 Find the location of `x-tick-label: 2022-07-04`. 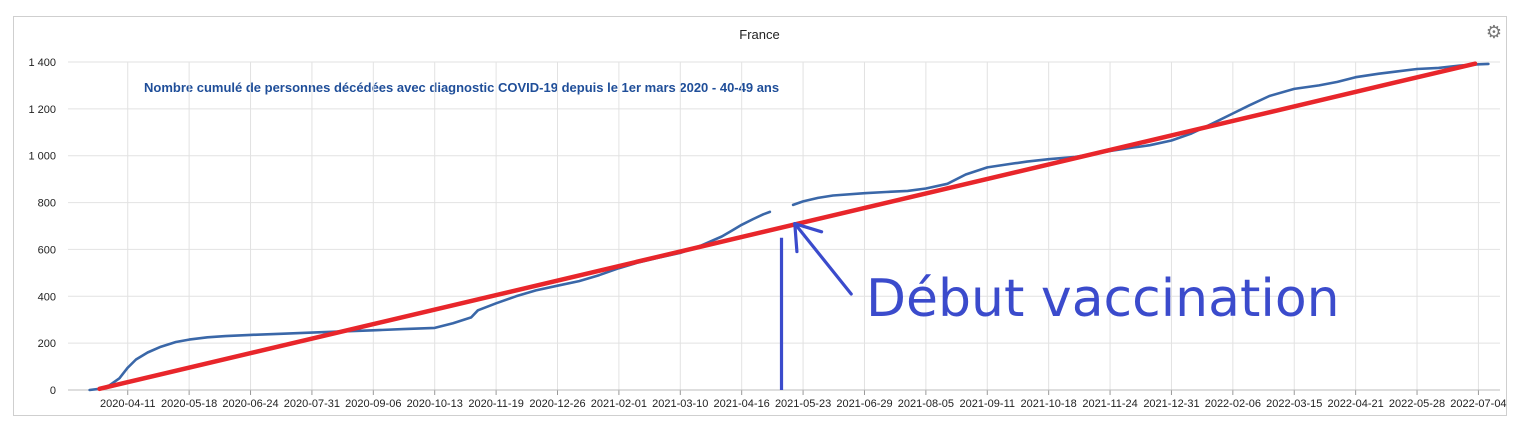

x-tick-label: 2022-07-04 is located at coordinates (1478, 404).